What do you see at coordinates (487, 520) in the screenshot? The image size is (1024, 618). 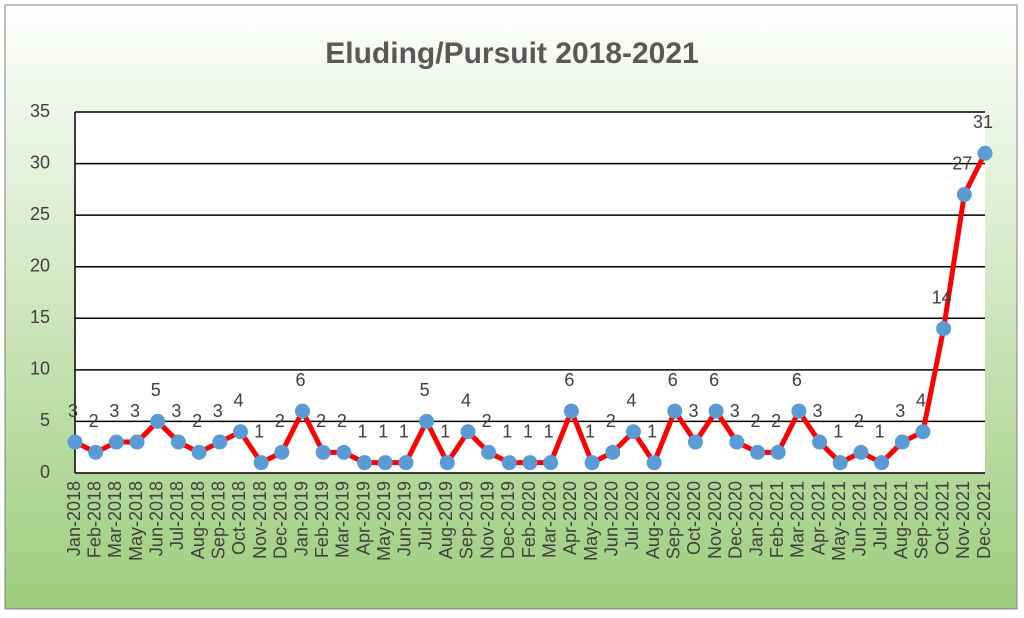 I see `x-tick-label: Nov-2019` at bounding box center [487, 520].